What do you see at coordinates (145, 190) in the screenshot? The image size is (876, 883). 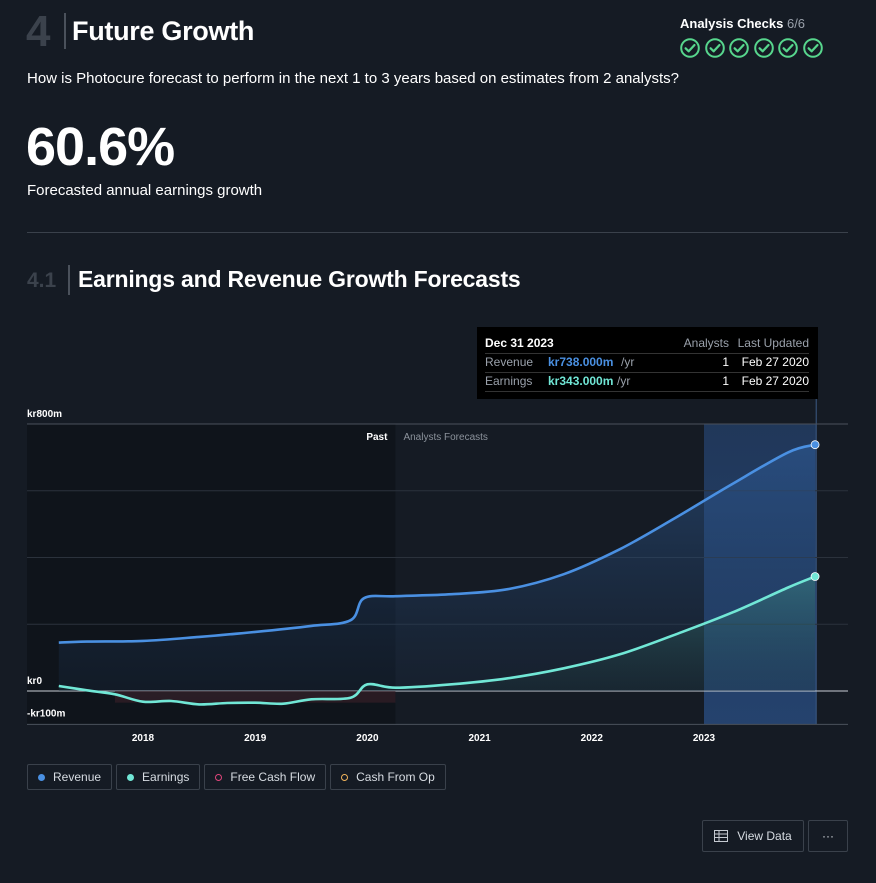 I see `headline-caption: Forecasted annual earnings growth` at bounding box center [145, 190].